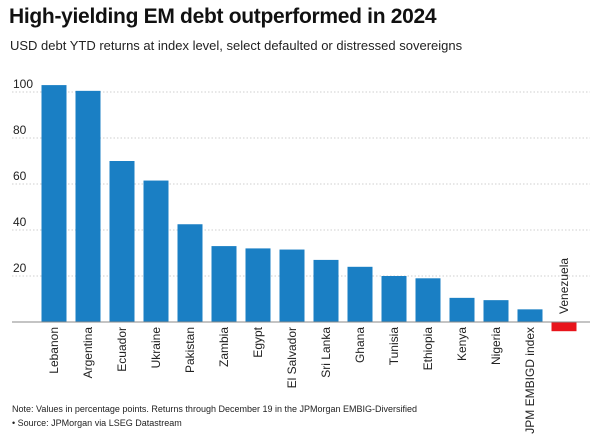 This screenshot has height=437, width=598. Describe the element at coordinates (428, 300) in the screenshot. I see `bar-ethiopia` at that location.